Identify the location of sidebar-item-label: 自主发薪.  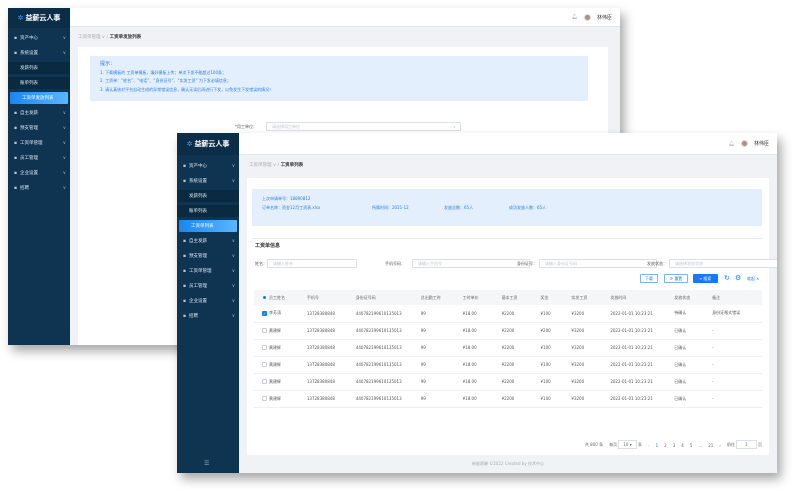
(198, 241).